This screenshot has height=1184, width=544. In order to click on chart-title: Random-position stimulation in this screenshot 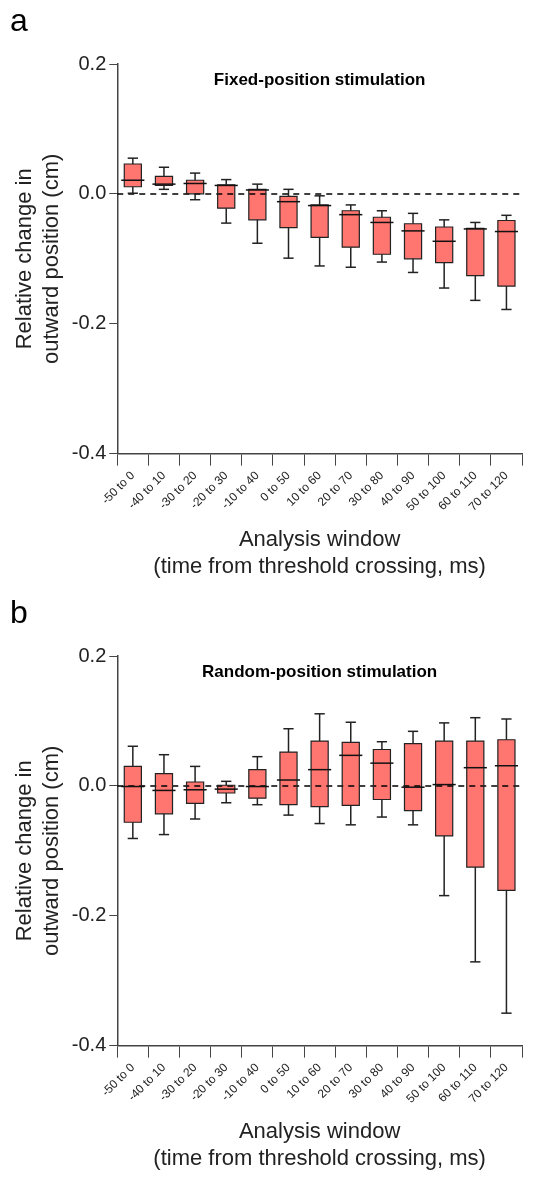, I will do `click(320, 672)`.